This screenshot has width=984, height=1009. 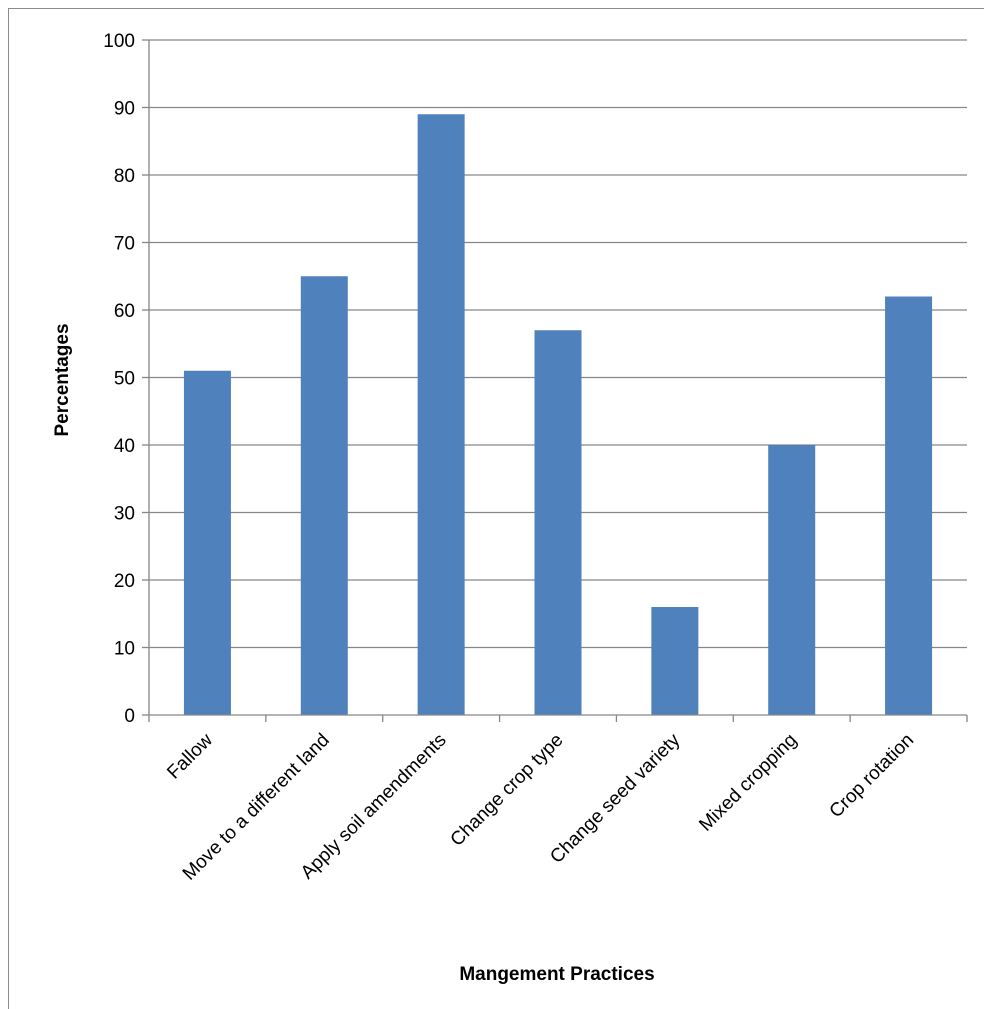 What do you see at coordinates (124, 581) in the screenshot?
I see `y-tick-label: 20` at bounding box center [124, 581].